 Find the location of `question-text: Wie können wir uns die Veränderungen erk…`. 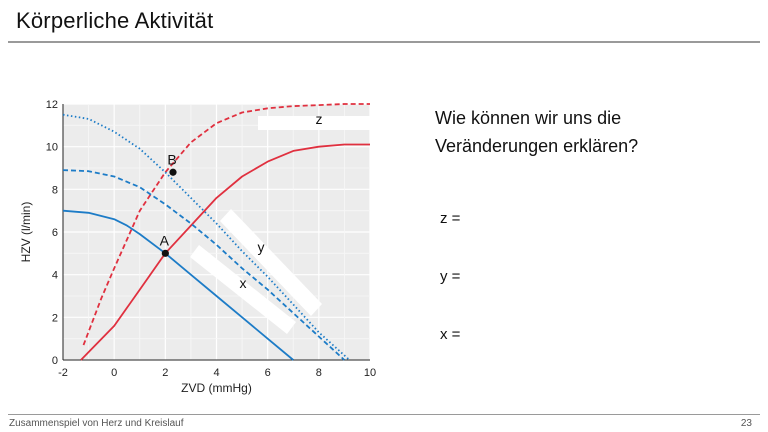

question-text: Wie können wir uns die Veränderungen erk… is located at coordinates (536, 132).